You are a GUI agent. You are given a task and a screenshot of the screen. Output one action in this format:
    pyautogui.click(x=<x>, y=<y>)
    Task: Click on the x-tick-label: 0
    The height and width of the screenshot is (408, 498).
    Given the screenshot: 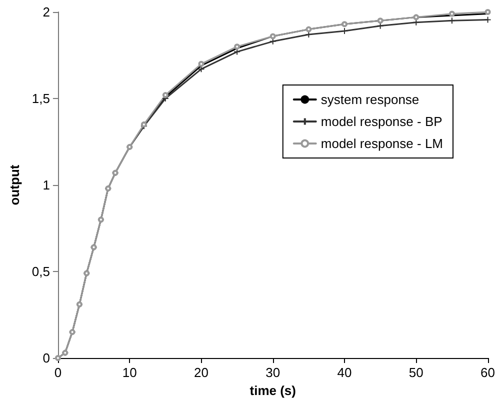 What is the action you would take?
    pyautogui.click(x=58, y=372)
    